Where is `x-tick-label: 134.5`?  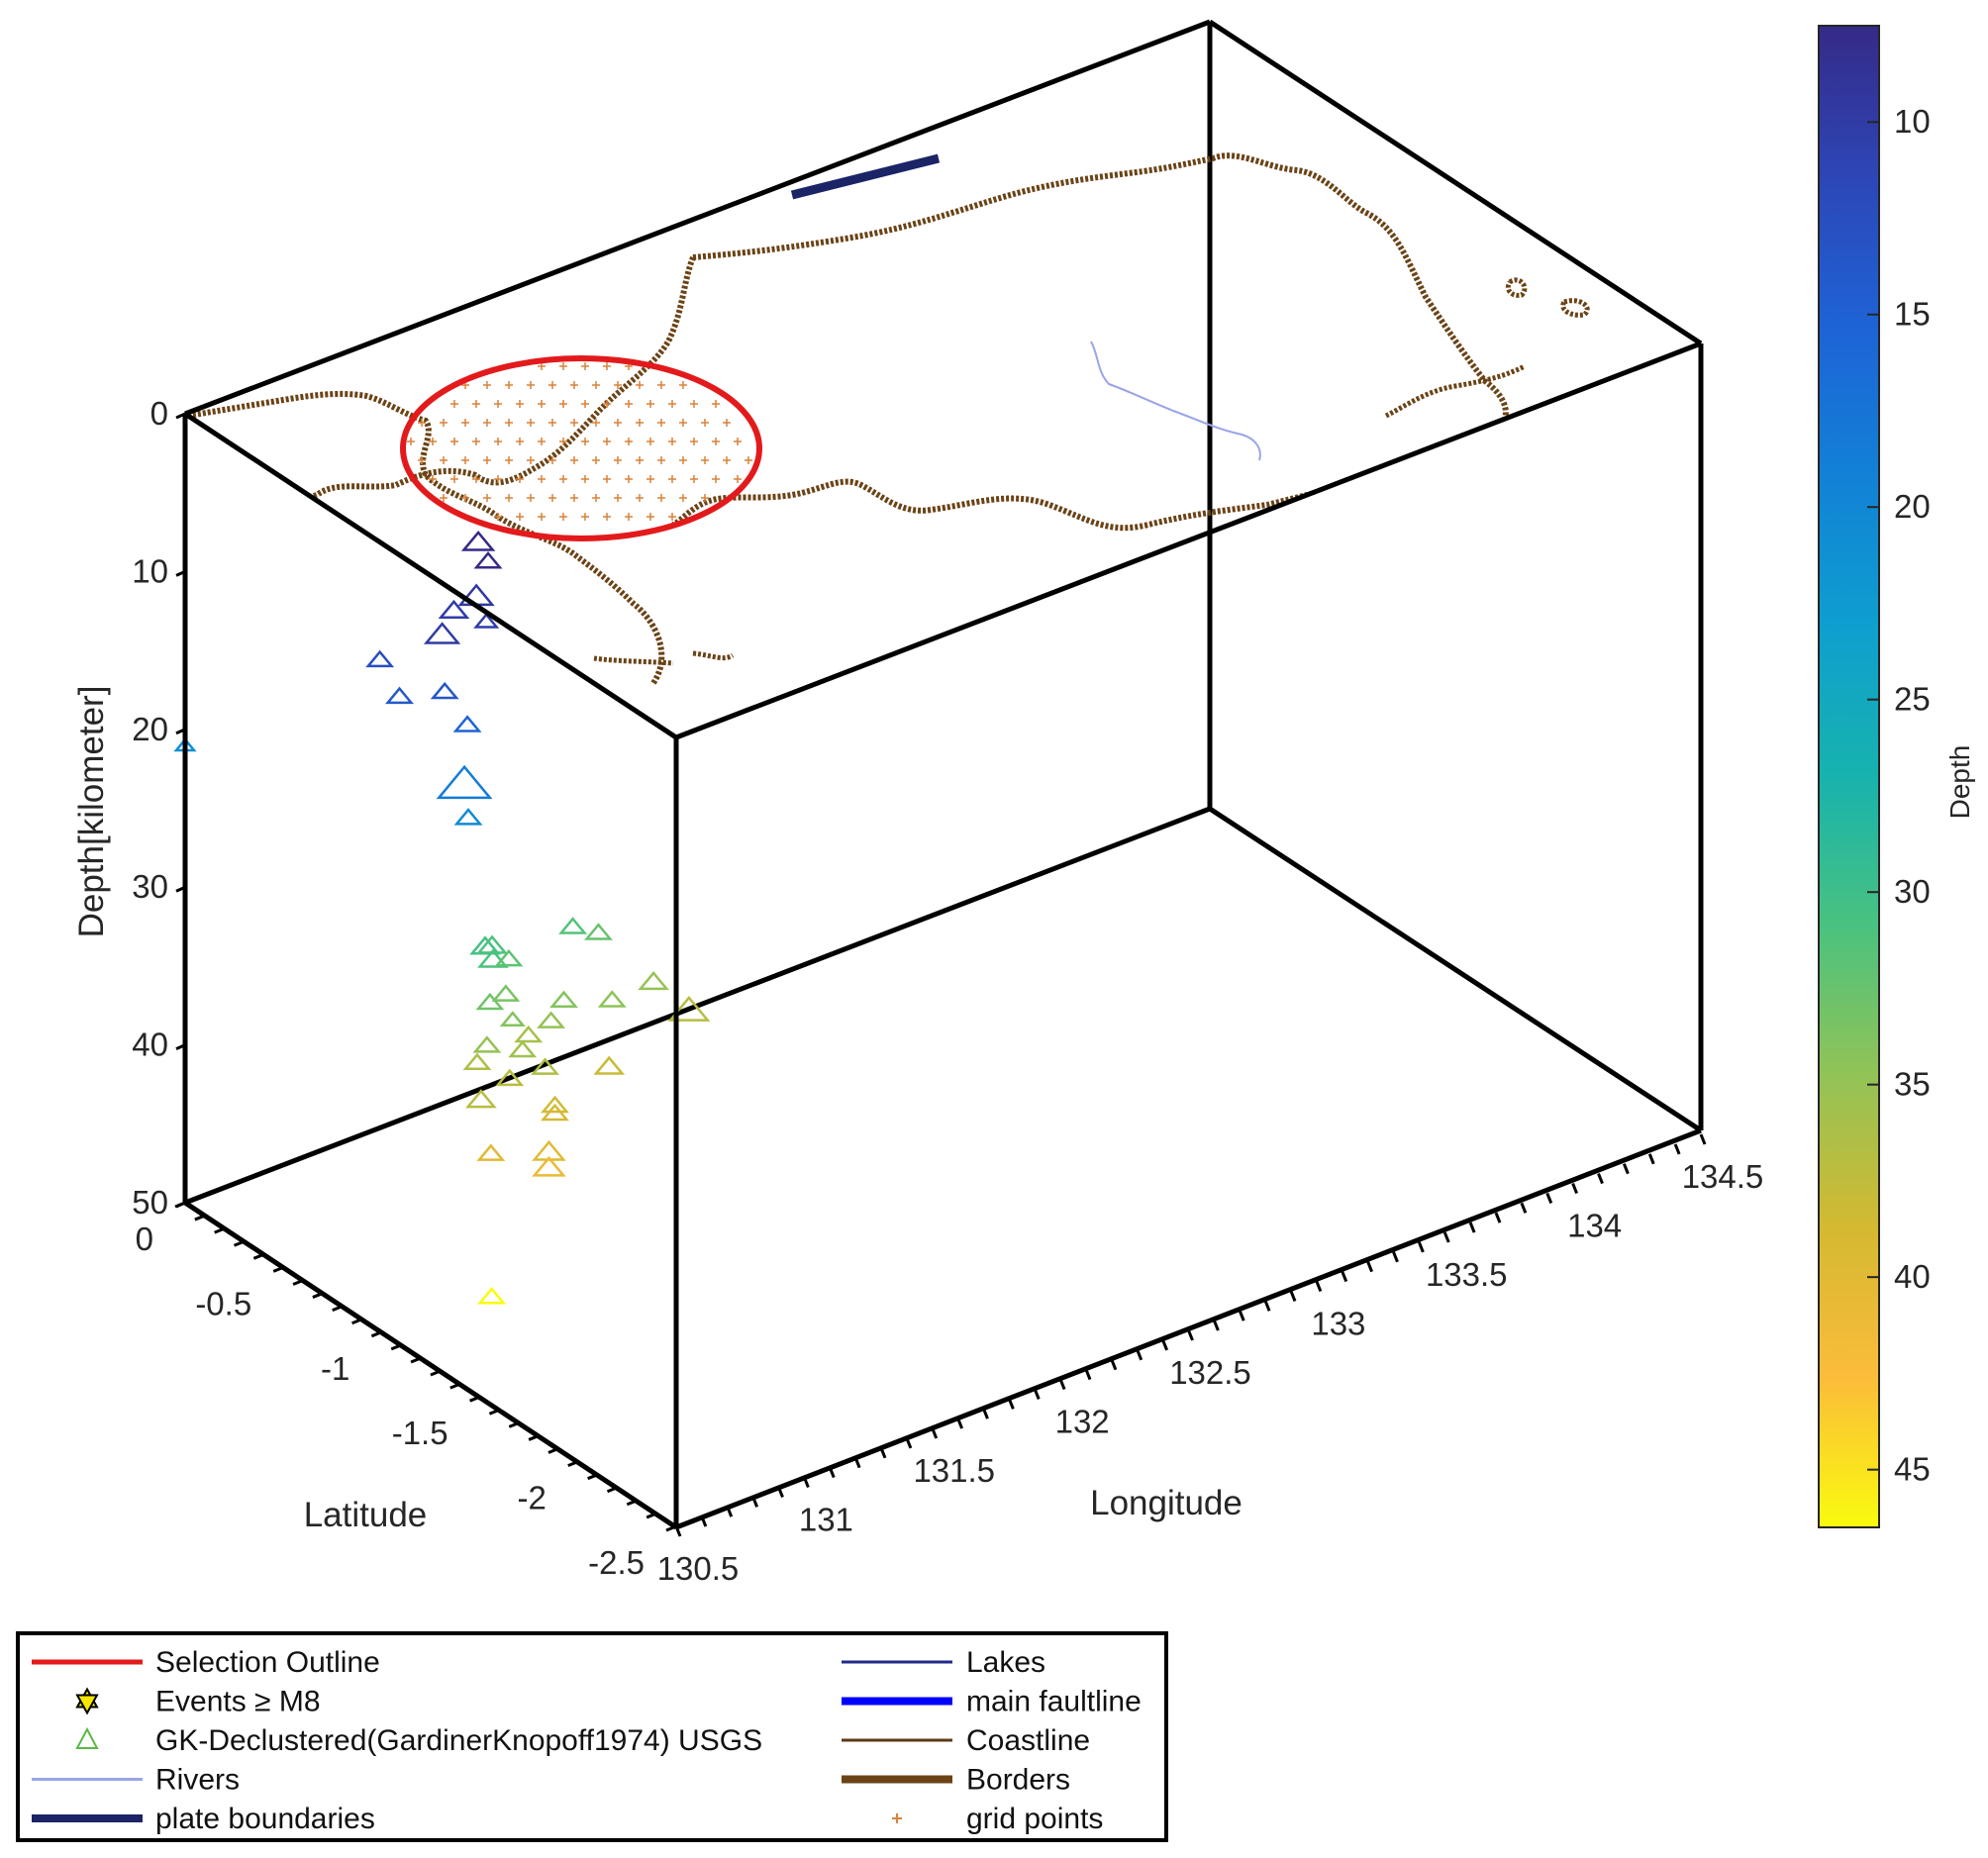 x-tick-label: 134.5 is located at coordinates (1723, 1176).